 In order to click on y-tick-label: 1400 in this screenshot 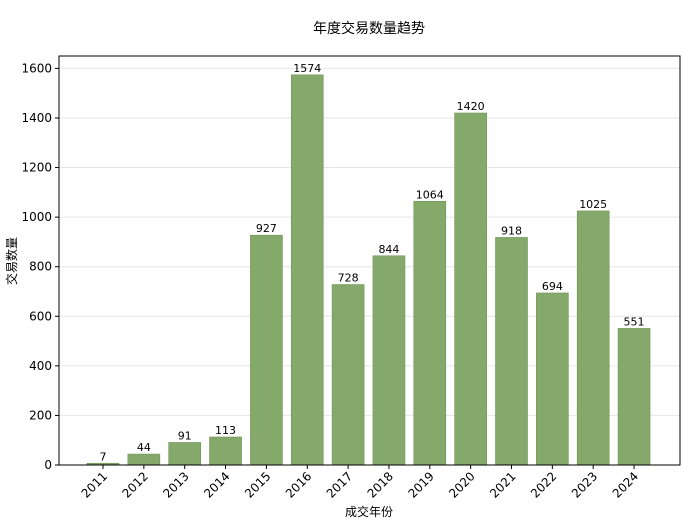, I will do `click(36, 118)`.